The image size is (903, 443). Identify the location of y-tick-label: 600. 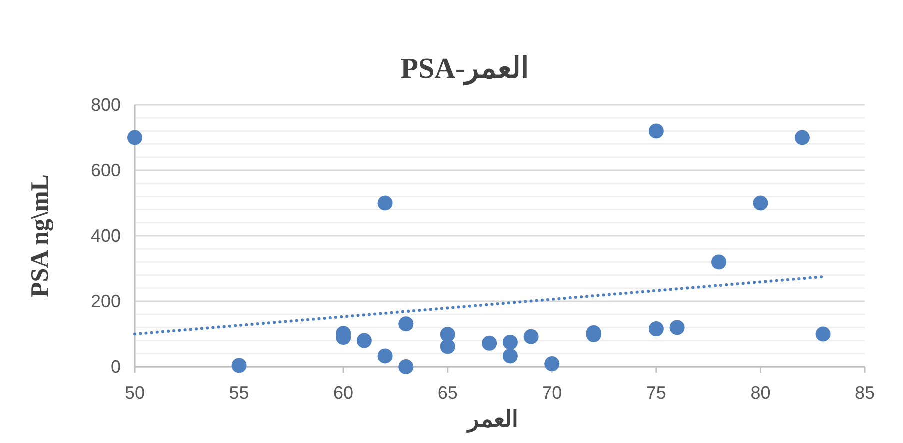
(105, 170).